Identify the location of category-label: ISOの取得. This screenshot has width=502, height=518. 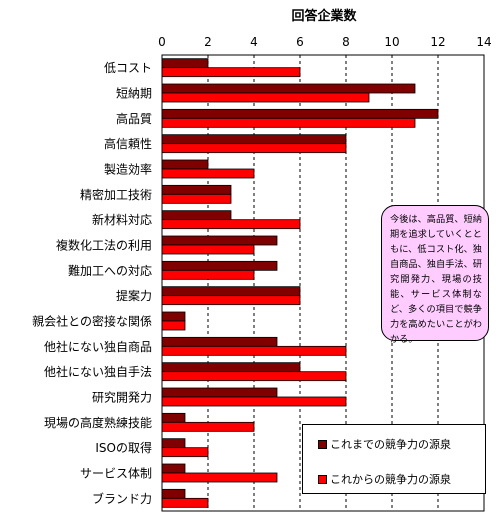
(123, 447).